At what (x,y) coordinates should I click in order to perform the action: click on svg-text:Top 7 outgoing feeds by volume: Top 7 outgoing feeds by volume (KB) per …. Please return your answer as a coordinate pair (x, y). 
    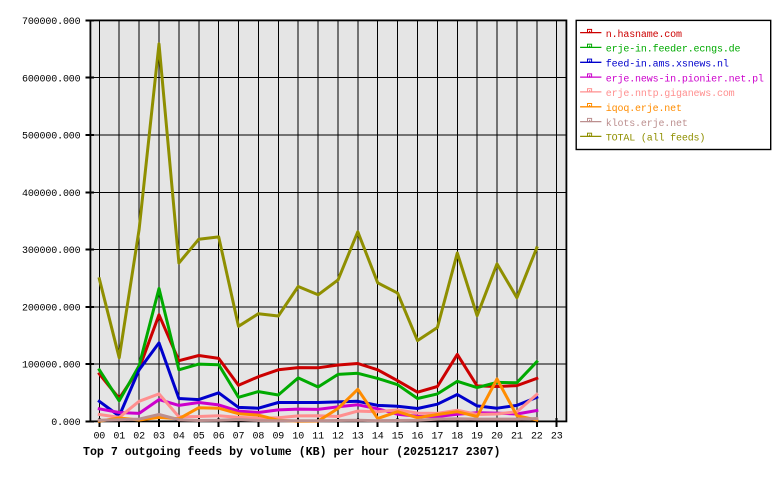
    Looking at the image, I should click on (292, 452).